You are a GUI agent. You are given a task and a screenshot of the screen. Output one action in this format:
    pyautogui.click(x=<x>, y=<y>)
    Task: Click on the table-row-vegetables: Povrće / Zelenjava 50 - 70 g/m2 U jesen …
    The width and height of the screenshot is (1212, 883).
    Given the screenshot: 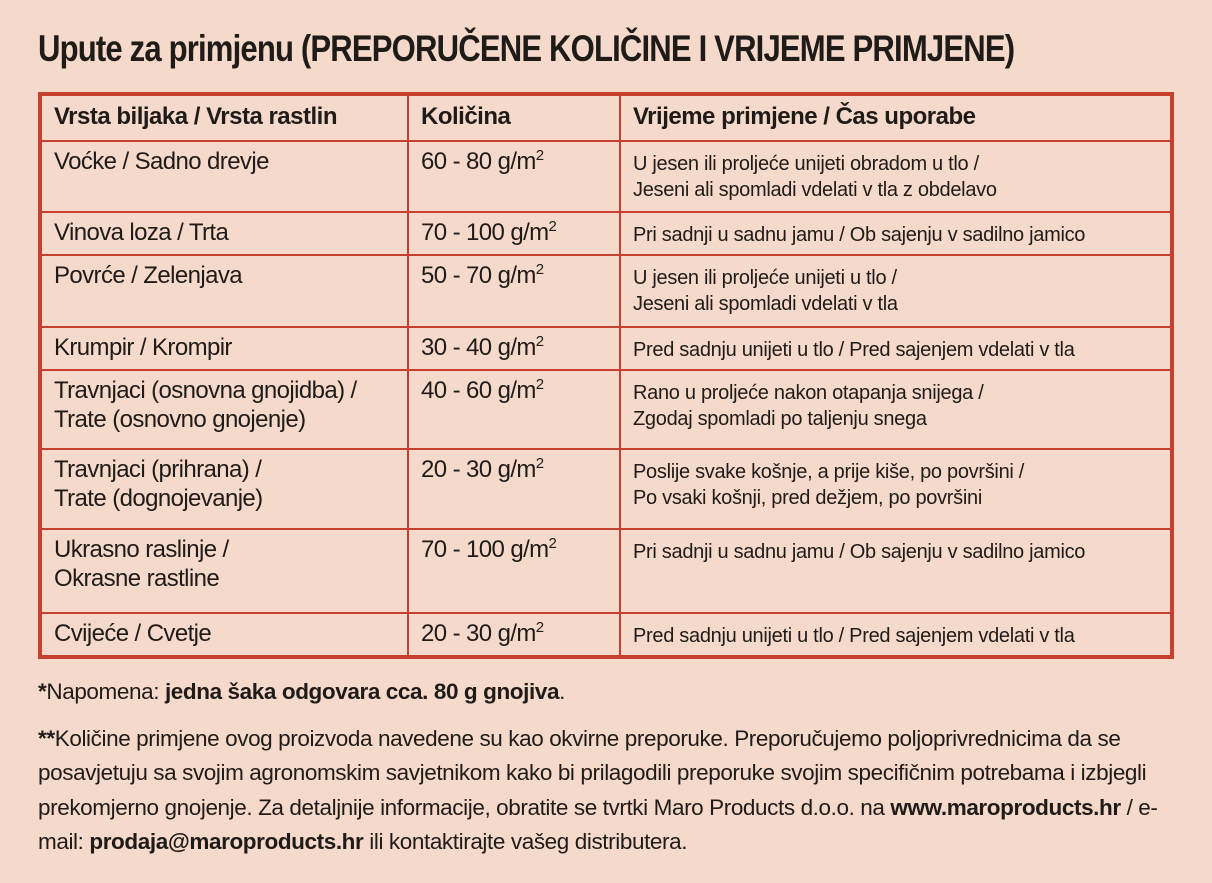 What is the action you would take?
    pyautogui.click(x=606, y=291)
    